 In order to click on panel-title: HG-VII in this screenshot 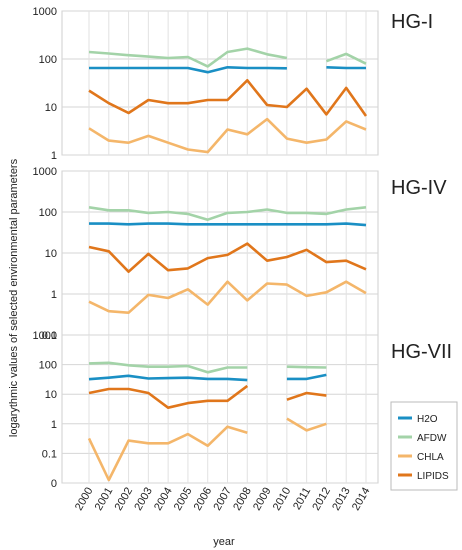, I will do `click(421, 352)`.